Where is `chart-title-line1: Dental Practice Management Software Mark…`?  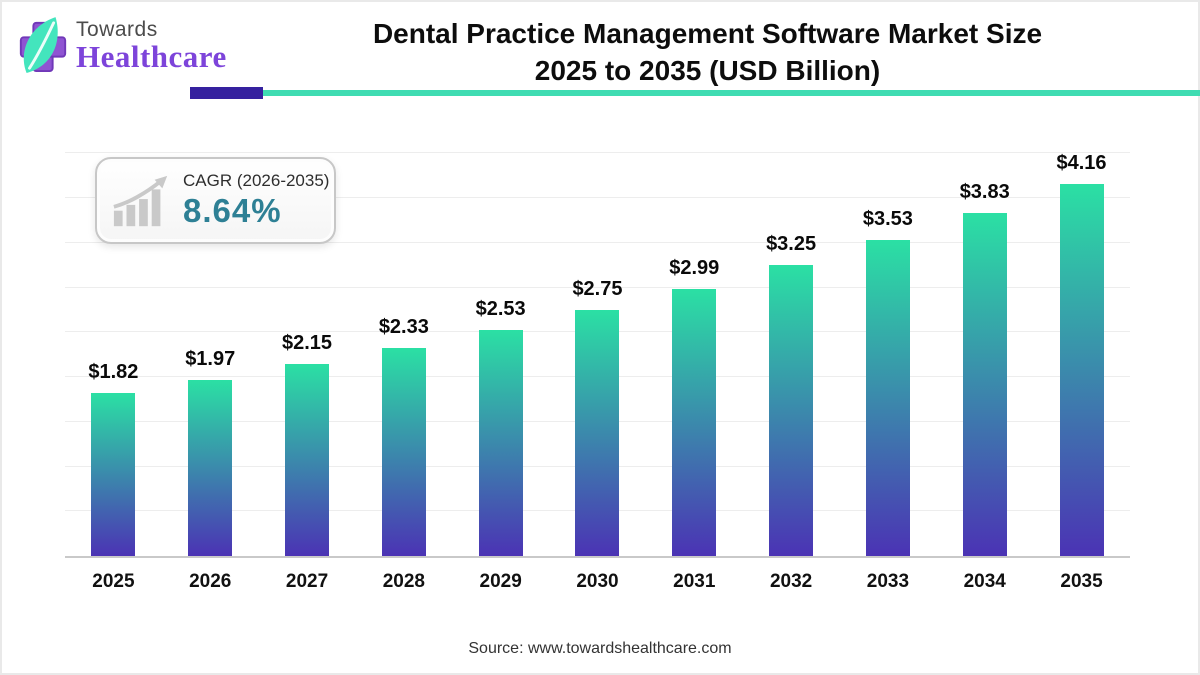
chart-title-line1: Dental Practice Management Software Mark… is located at coordinates (707, 33).